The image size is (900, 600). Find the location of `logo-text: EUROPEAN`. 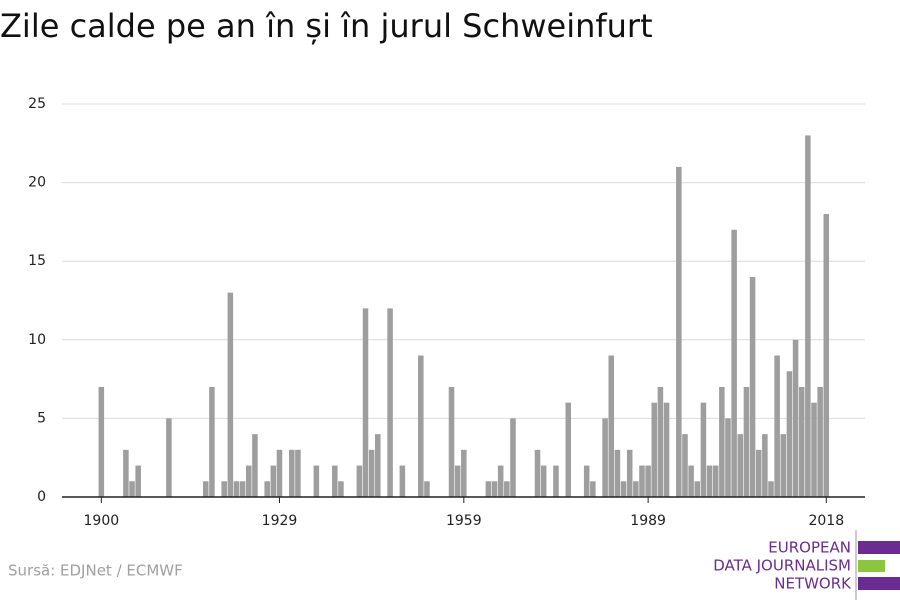

logo-text: EUROPEAN is located at coordinates (809, 548).